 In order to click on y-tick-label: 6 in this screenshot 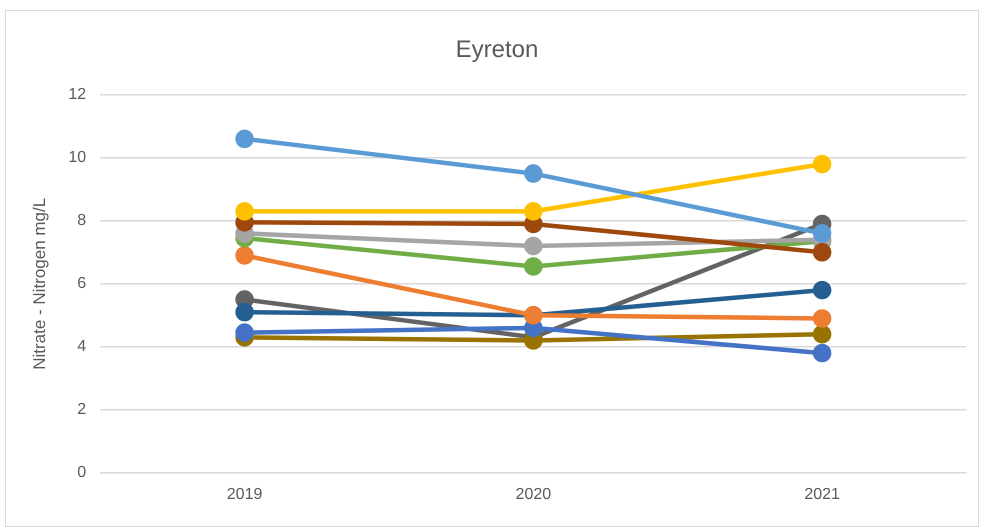, I will do `click(81, 283)`.